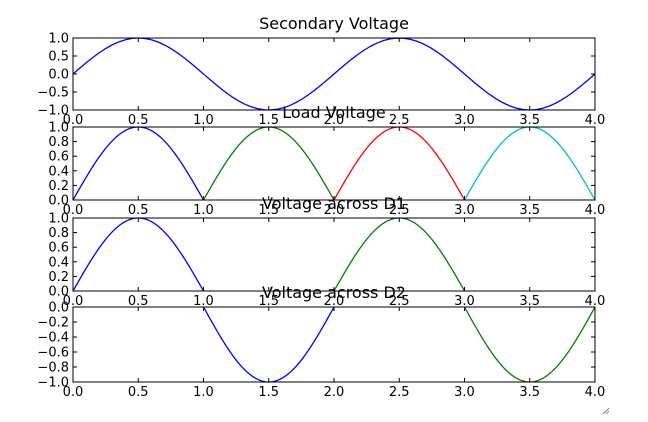 This screenshot has height=422, width=648. I want to click on resize-grip-icon, so click(606, 407).